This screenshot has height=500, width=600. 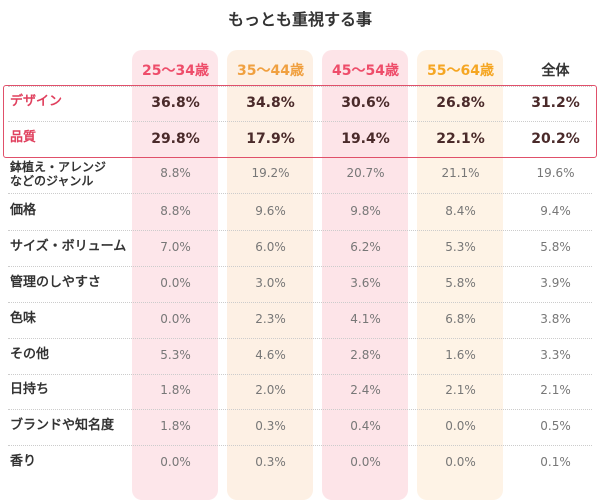 What do you see at coordinates (555, 139) in the screenshot?
I see `cell-value: 20.2%` at bounding box center [555, 139].